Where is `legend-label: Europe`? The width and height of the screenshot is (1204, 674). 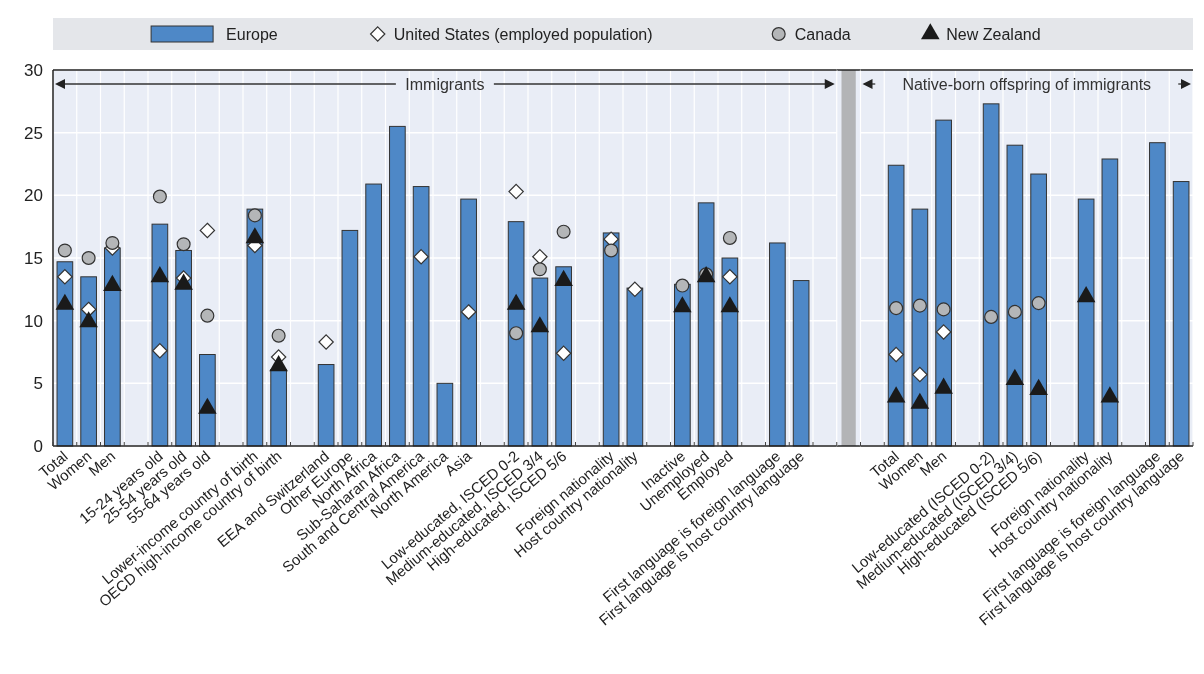
legend-label: Europe is located at coordinates (252, 34).